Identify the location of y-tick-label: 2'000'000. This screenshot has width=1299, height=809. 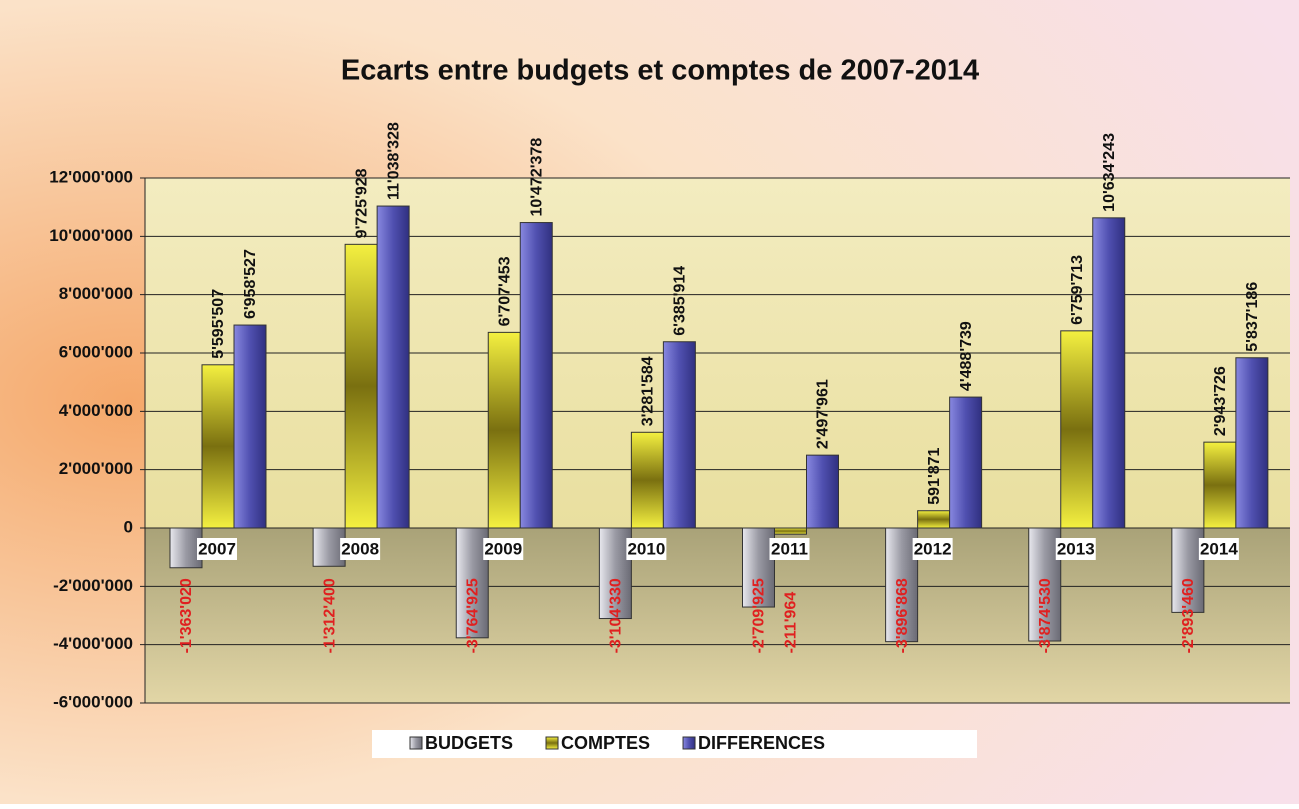
(96, 468).